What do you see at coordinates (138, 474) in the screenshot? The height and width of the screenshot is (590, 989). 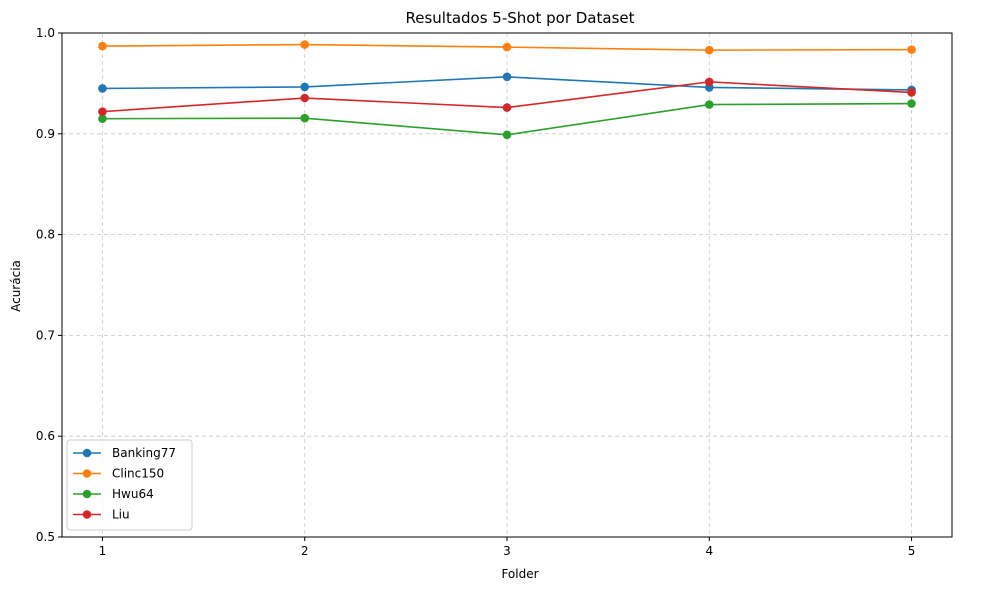 I see `legend-label: Clinc150` at bounding box center [138, 474].